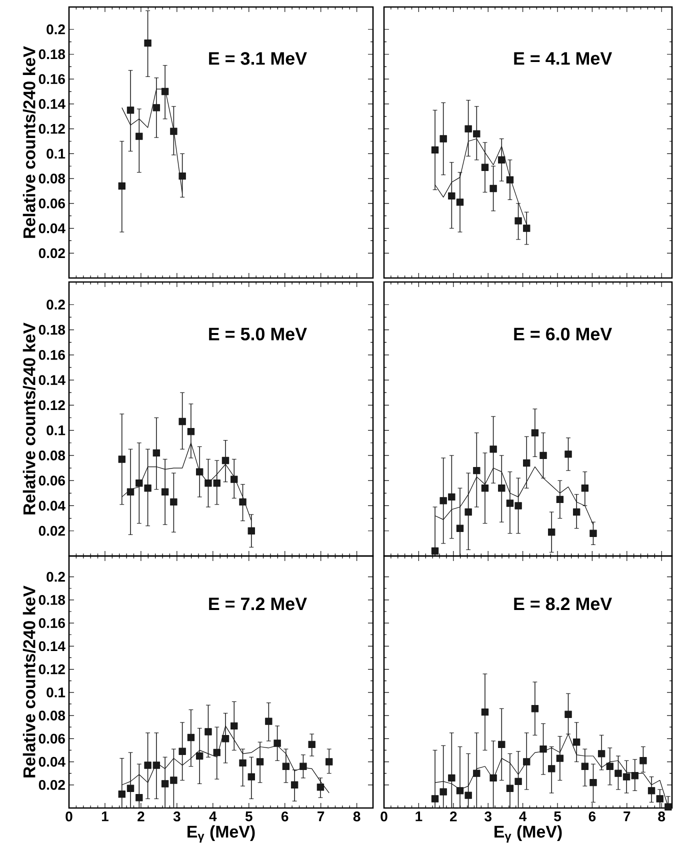 The image size is (674, 853). Describe the element at coordinates (258, 58) in the screenshot. I see `text: E = 3.1 MeV` at that location.